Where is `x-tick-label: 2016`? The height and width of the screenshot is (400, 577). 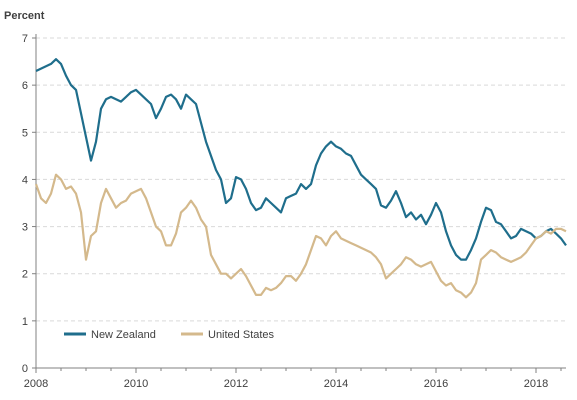
x-tick-label: 2016 is located at coordinates (436, 384).